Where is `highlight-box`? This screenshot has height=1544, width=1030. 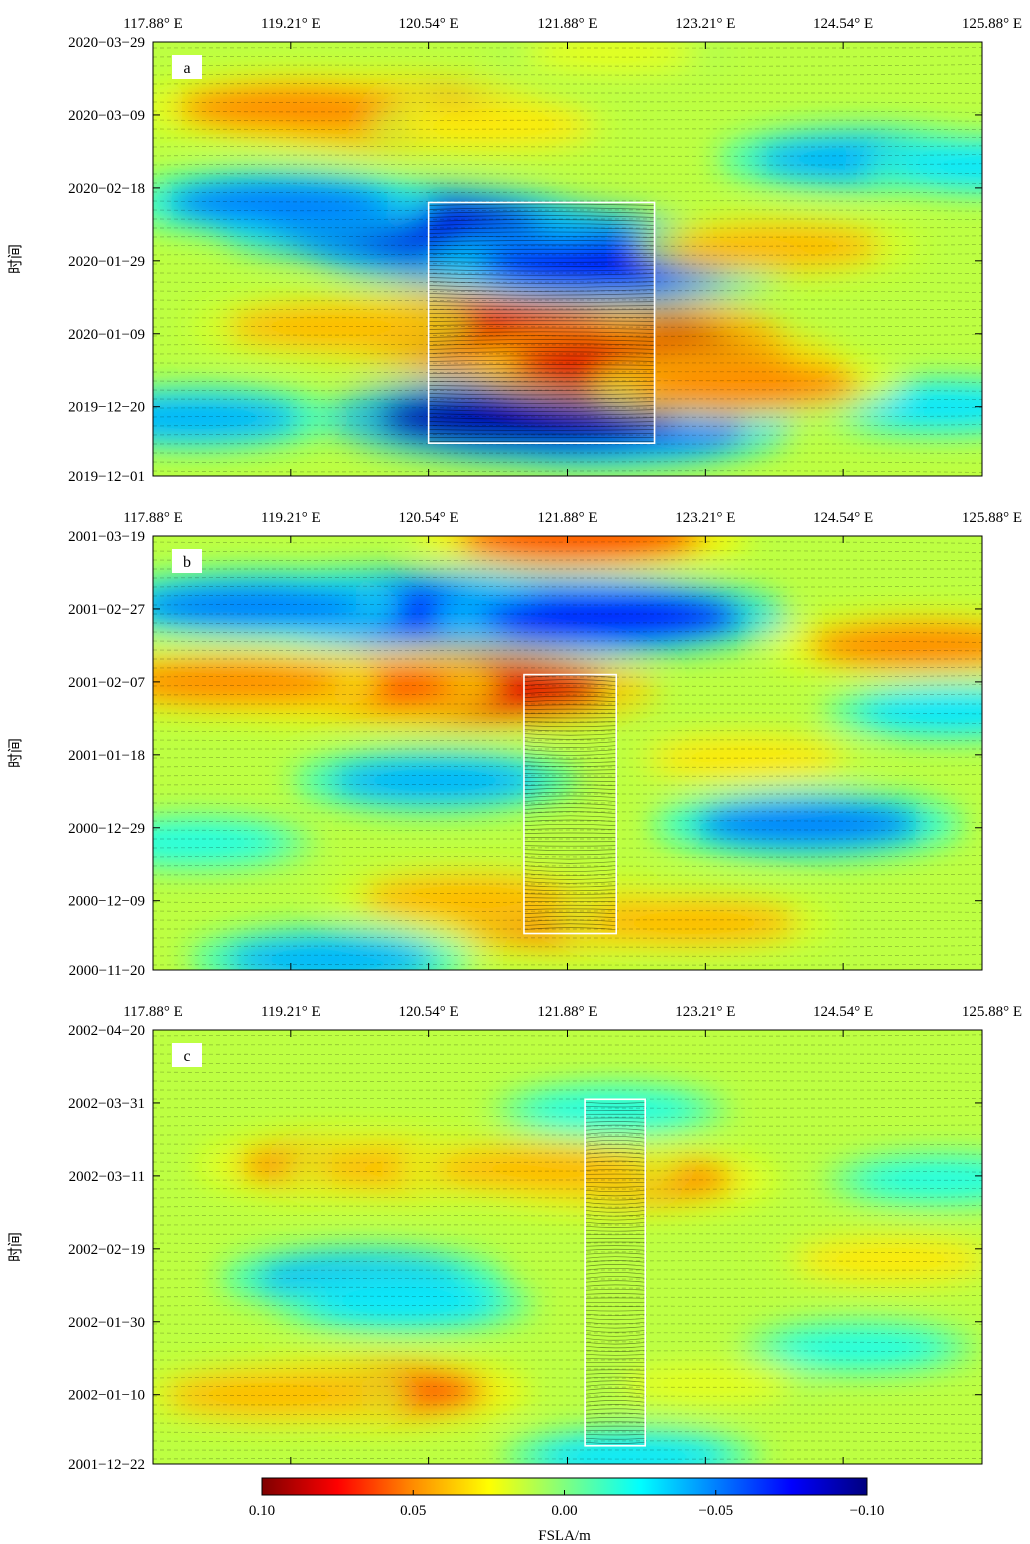
highlight-box is located at coordinates (570, 804).